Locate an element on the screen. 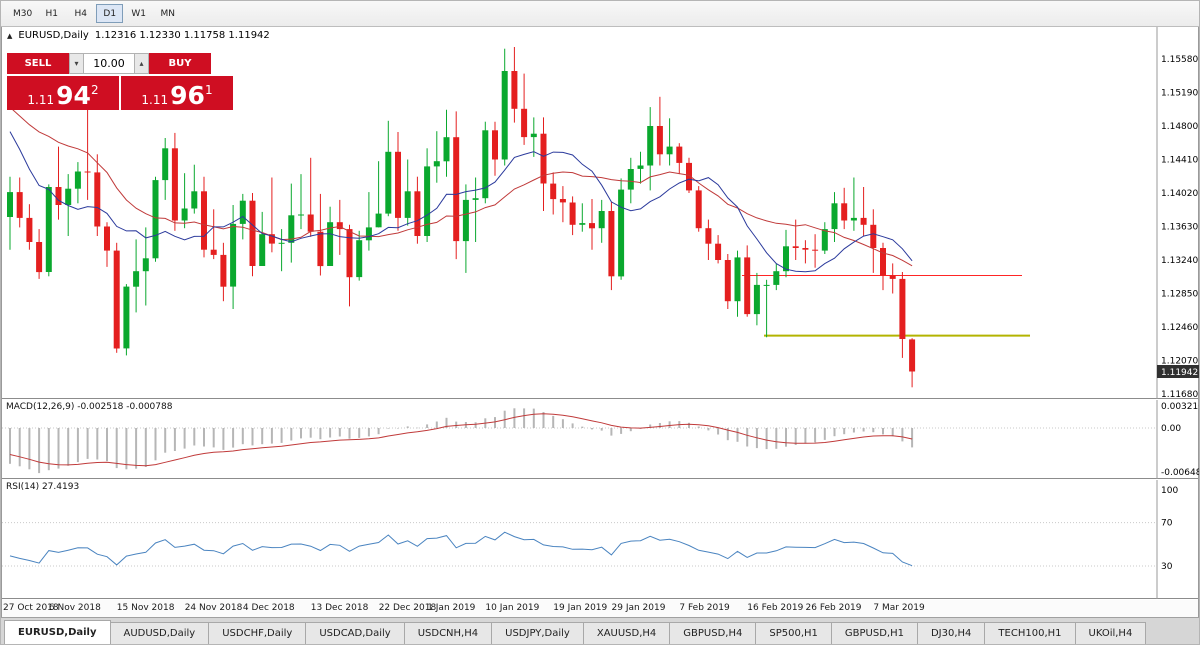 Image resolution: width=1200 pixels, height=645 pixels. macd-signal-line is located at coordinates (461, 440).